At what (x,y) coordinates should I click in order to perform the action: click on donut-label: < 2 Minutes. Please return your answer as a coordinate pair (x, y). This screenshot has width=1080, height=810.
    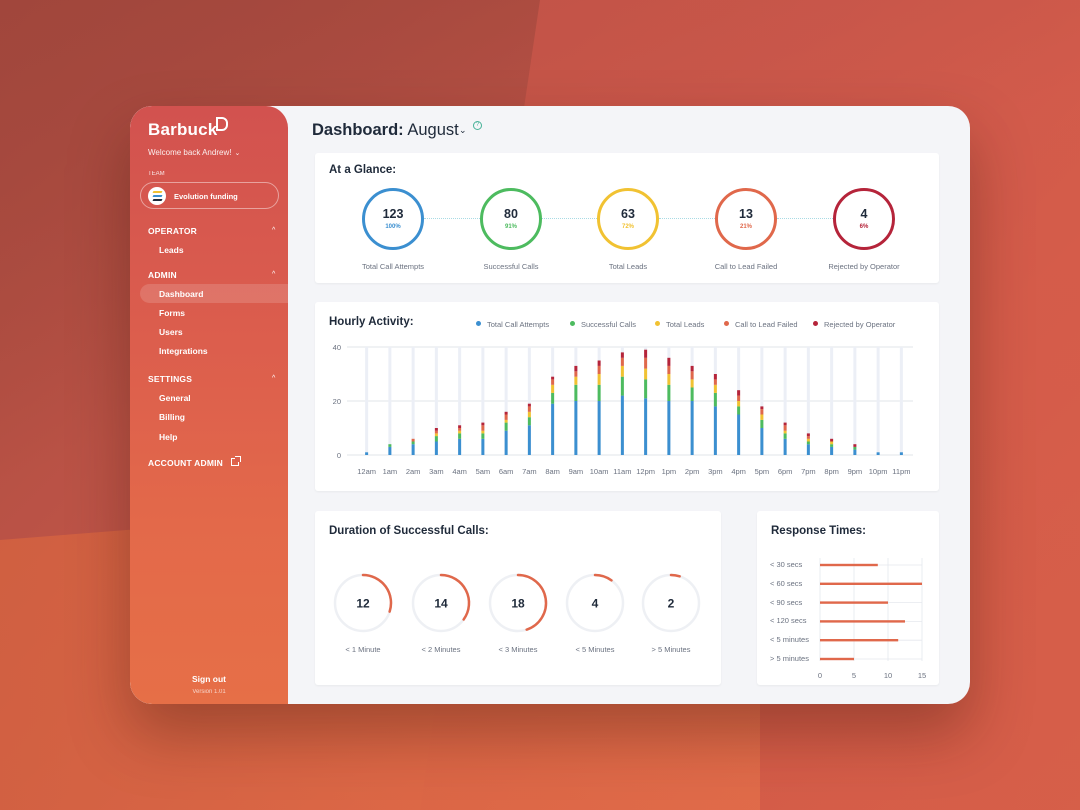
    Looking at the image, I should click on (441, 649).